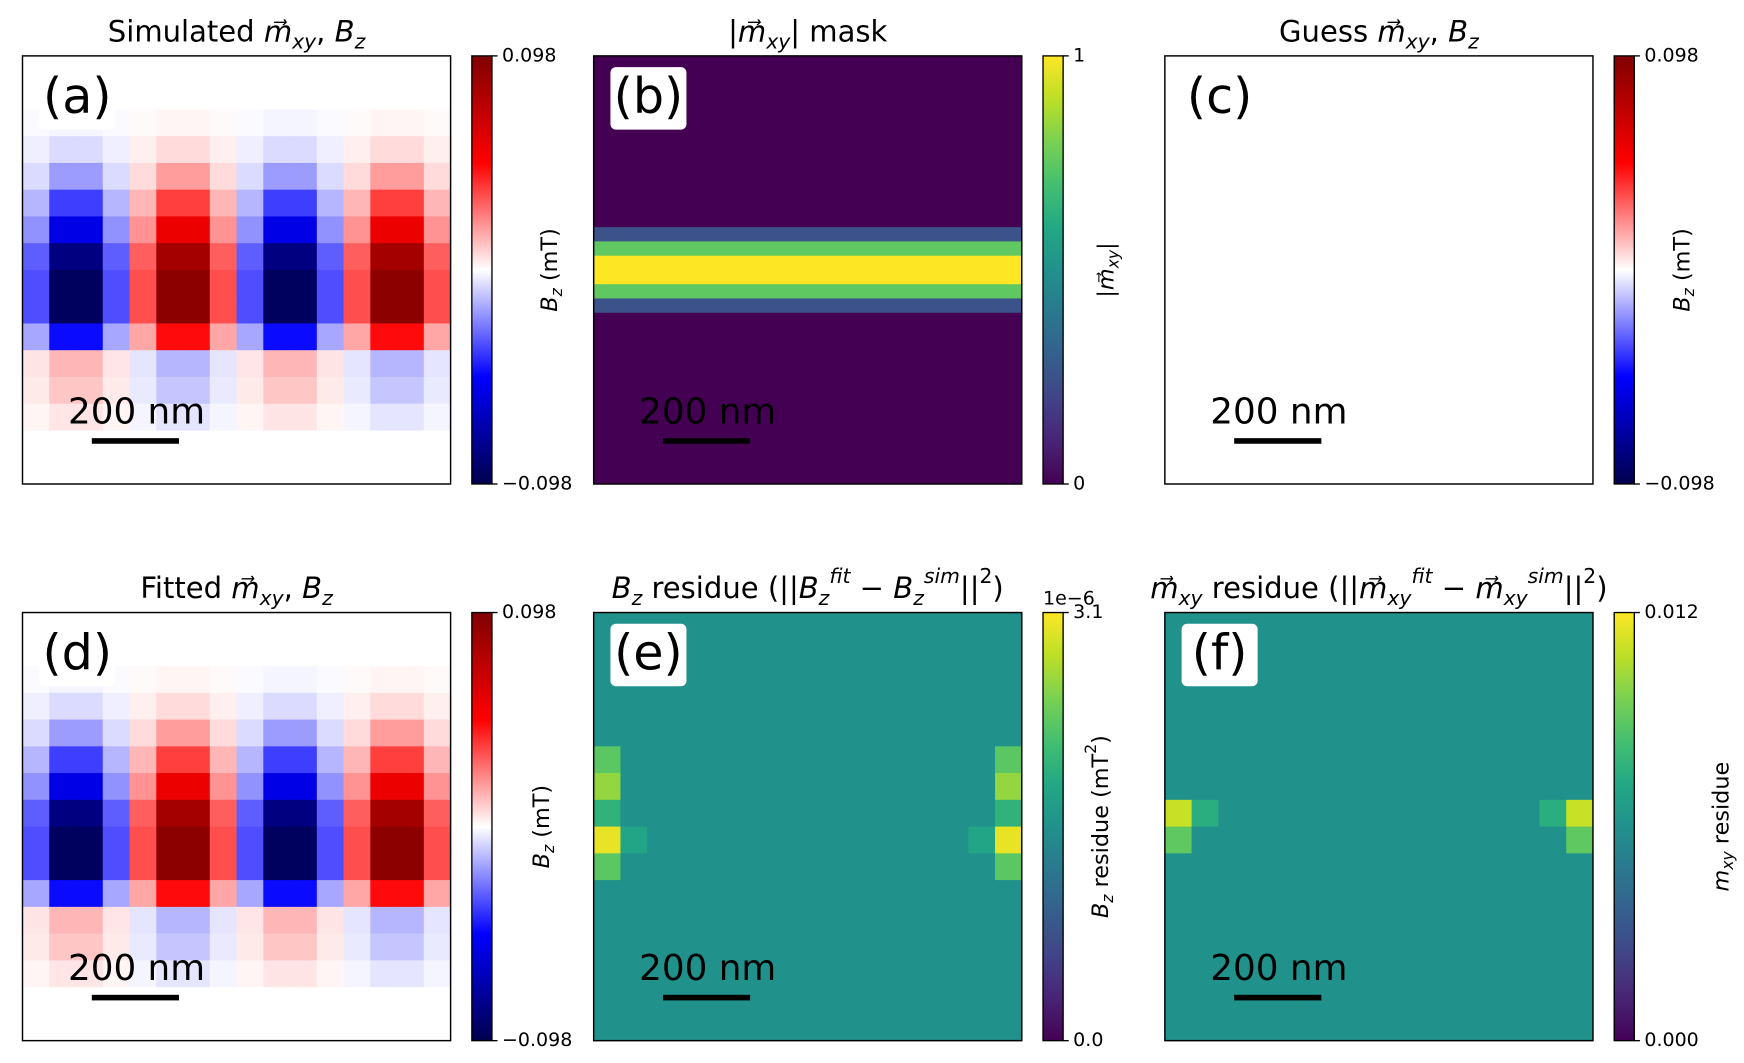 This screenshot has height=1063, width=1744. Describe the element at coordinates (245, 588) in the screenshot. I see `text-segment: m⃗` at that location.